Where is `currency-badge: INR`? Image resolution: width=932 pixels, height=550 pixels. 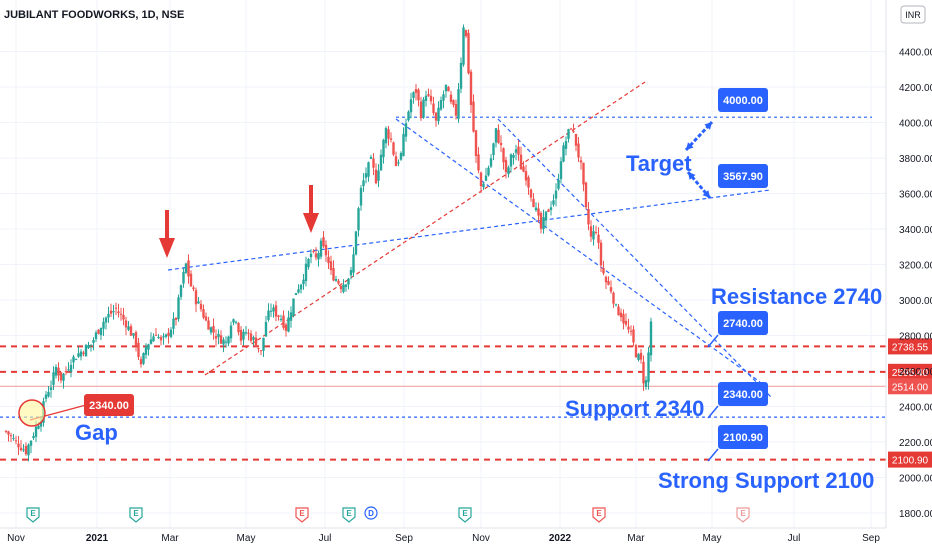
currency-badge: INR is located at coordinates (913, 14).